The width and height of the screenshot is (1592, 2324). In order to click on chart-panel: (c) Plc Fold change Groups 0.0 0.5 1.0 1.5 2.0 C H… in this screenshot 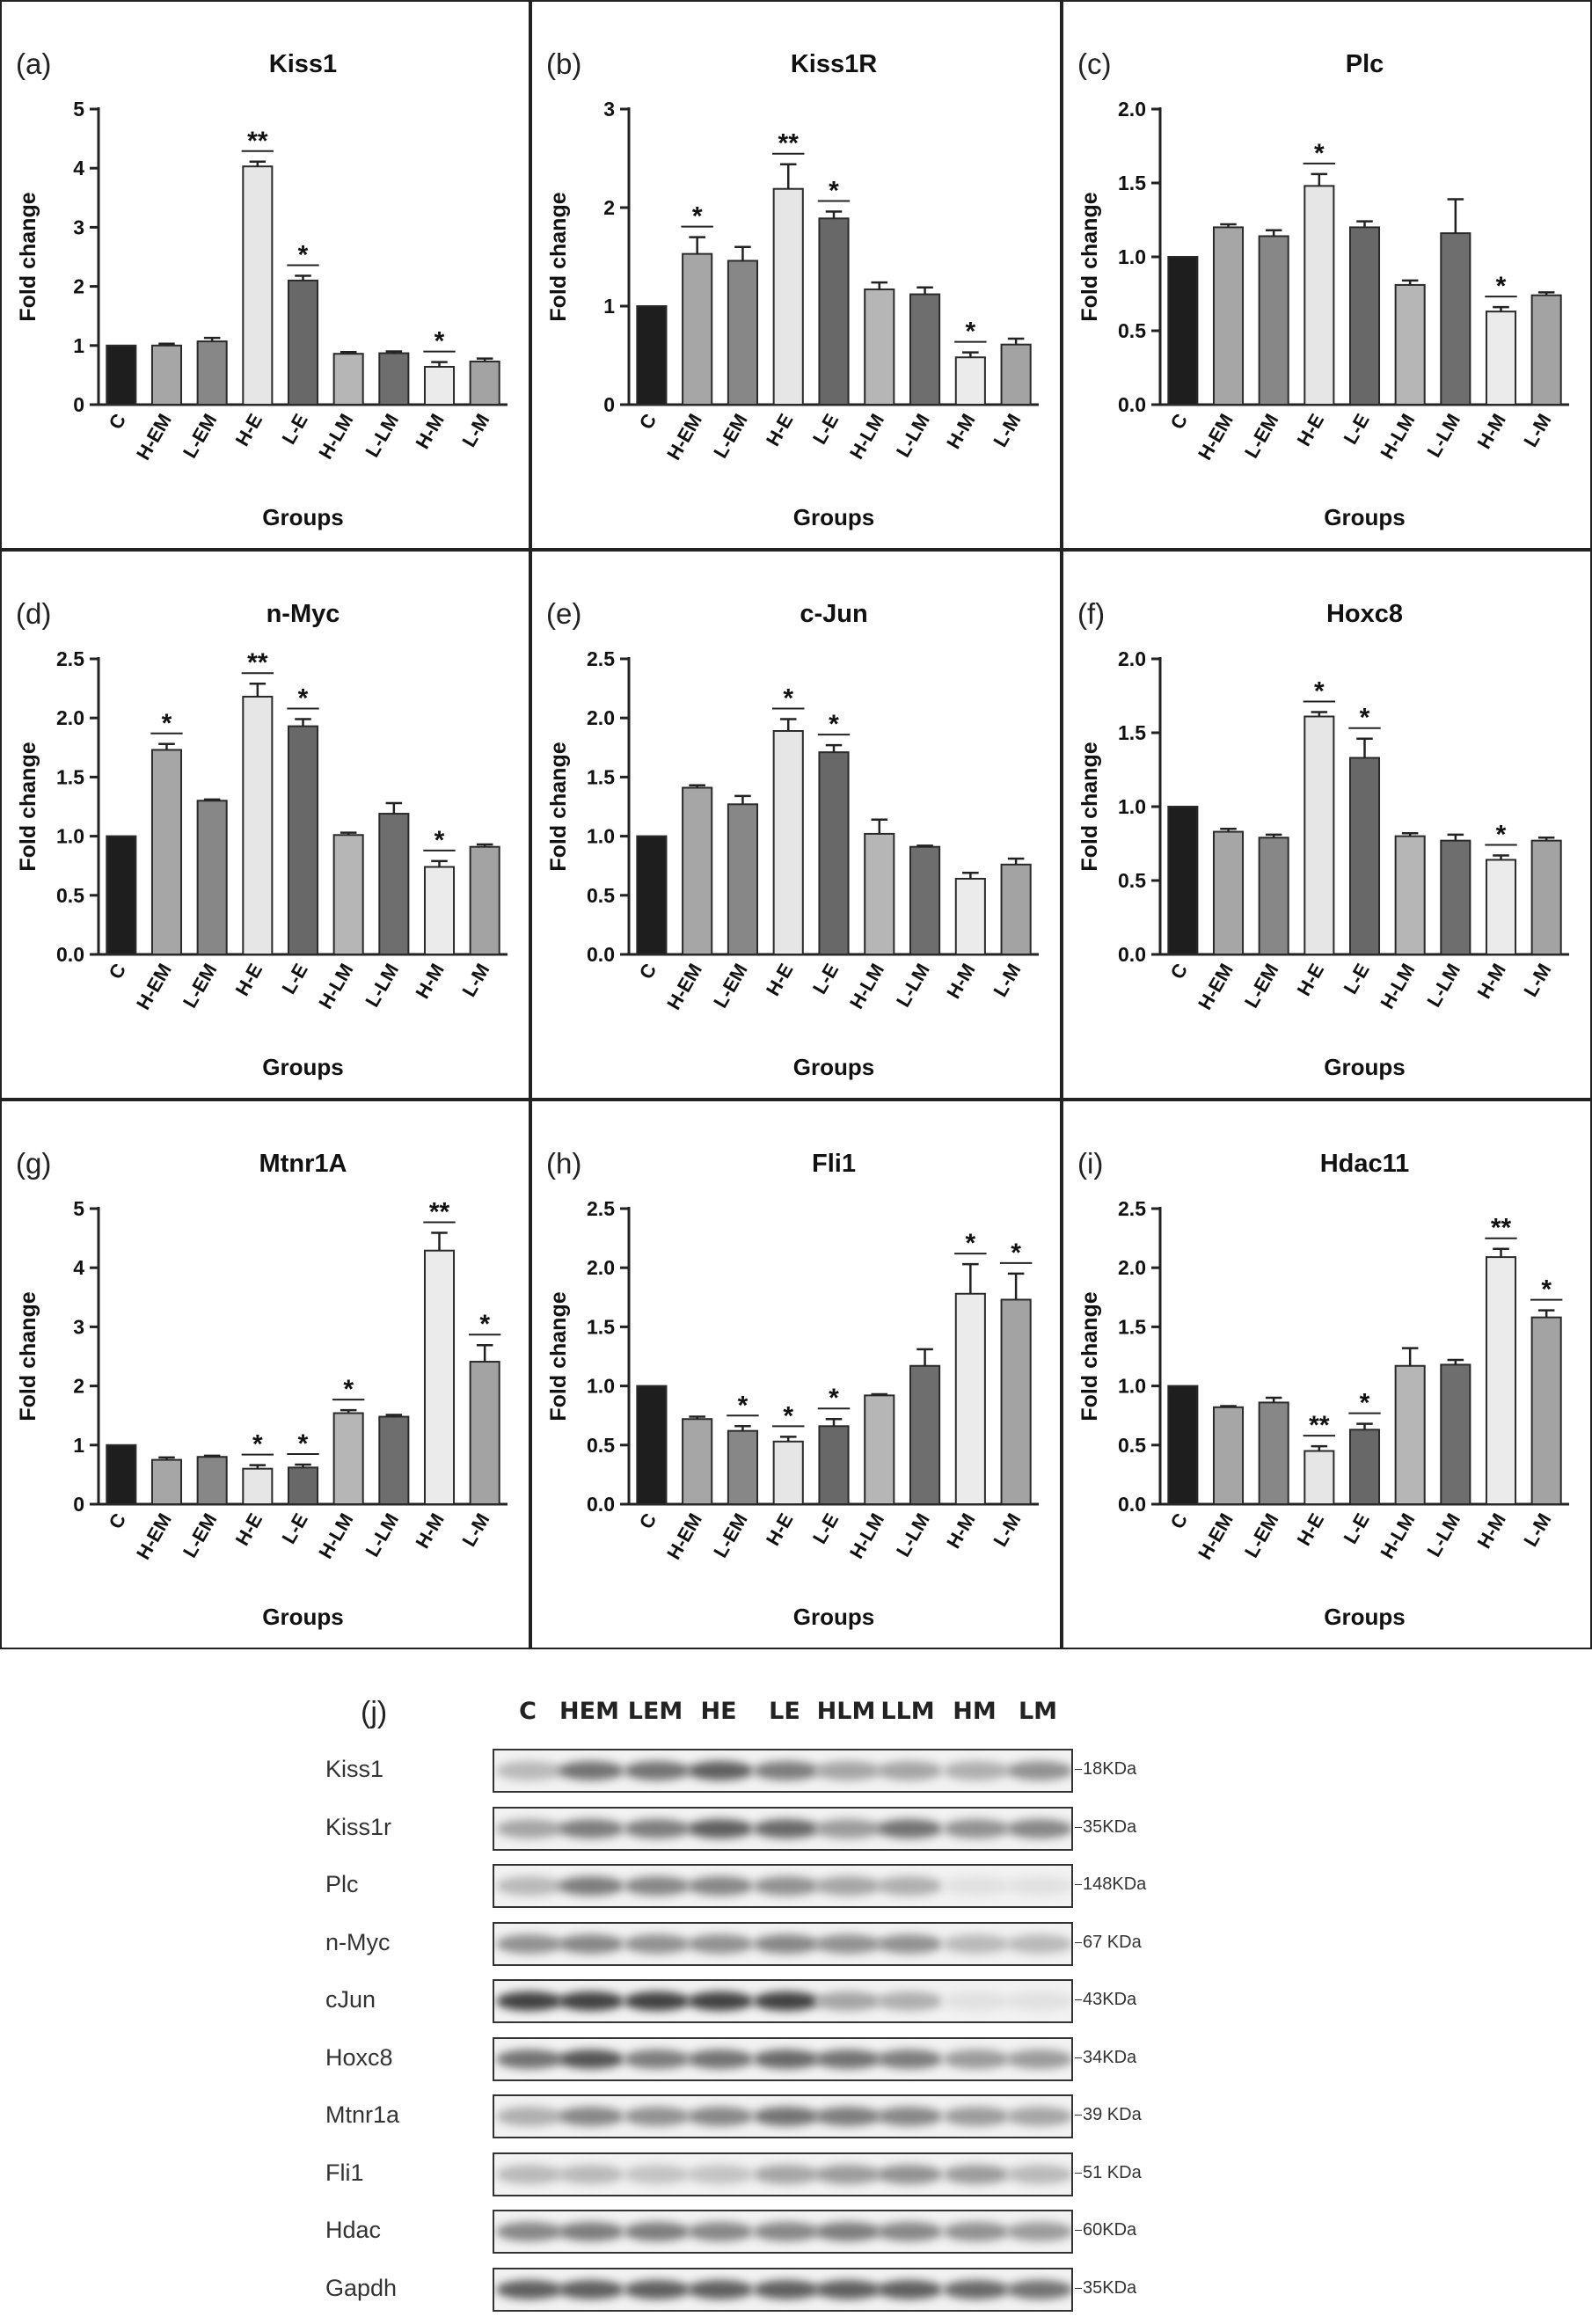, I will do `click(1327, 275)`.